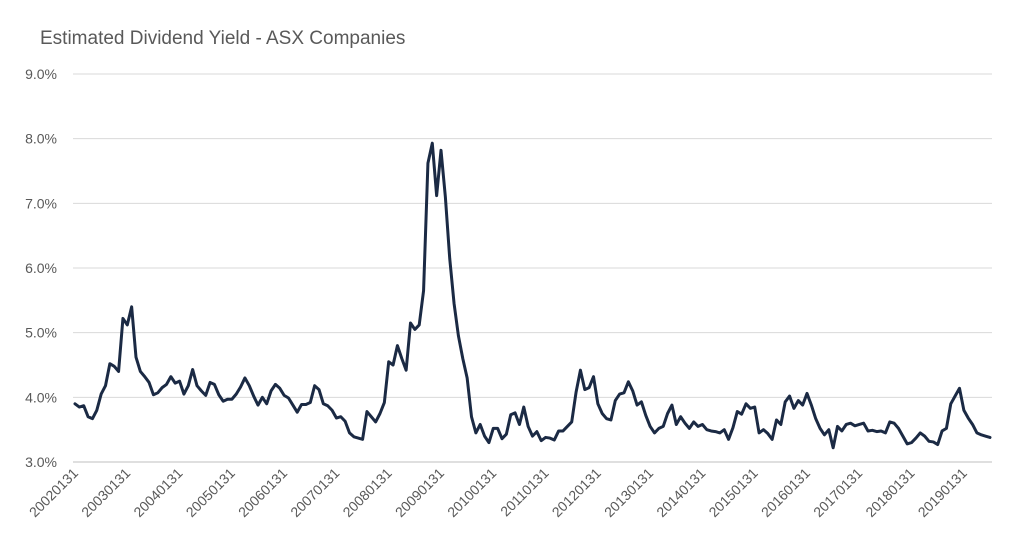 The height and width of the screenshot is (544, 1024). Describe the element at coordinates (943, 493) in the screenshot. I see `x-tick-label: 20190131` at that location.